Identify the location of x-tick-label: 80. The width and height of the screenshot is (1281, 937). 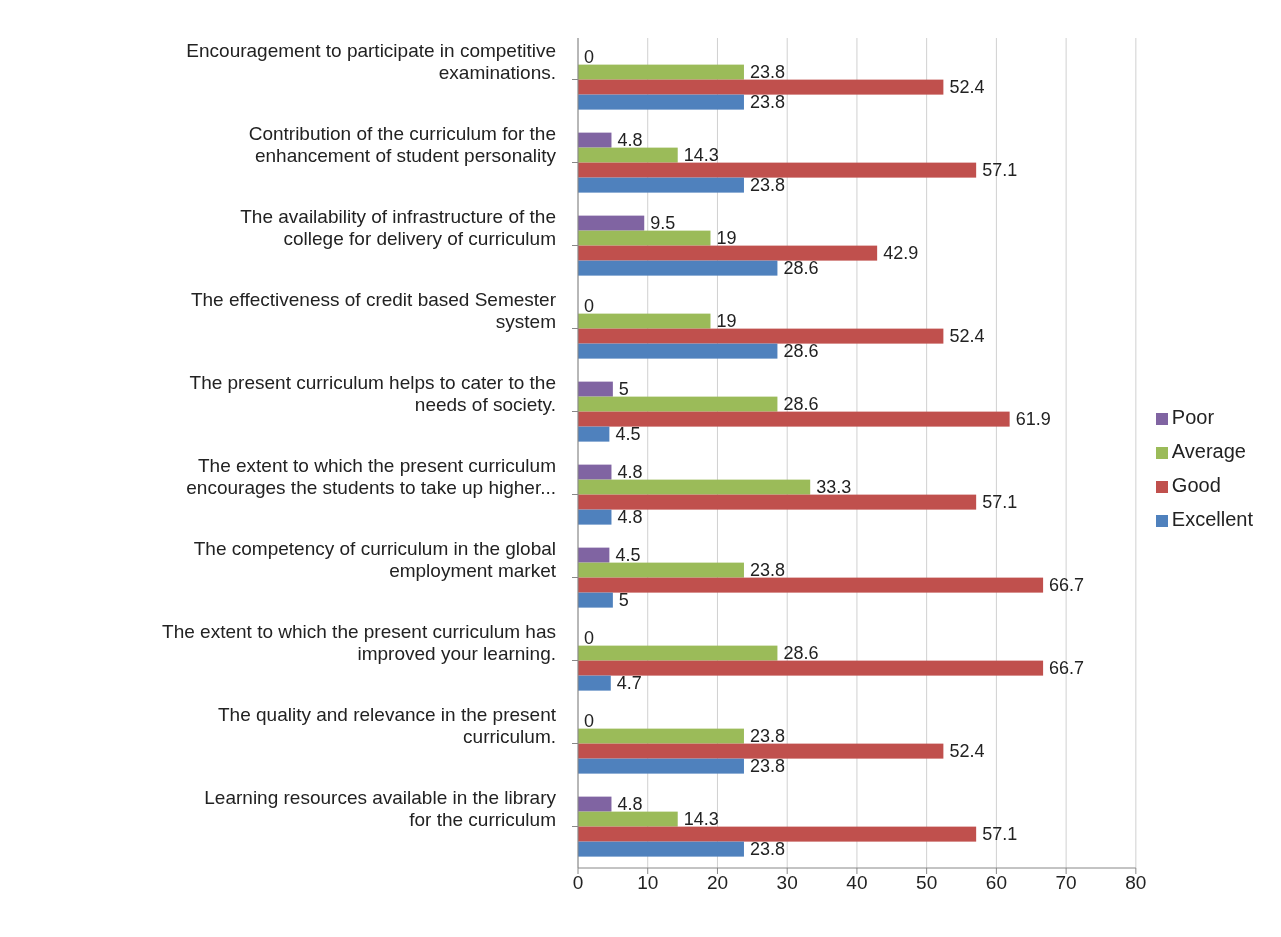
(1136, 883).